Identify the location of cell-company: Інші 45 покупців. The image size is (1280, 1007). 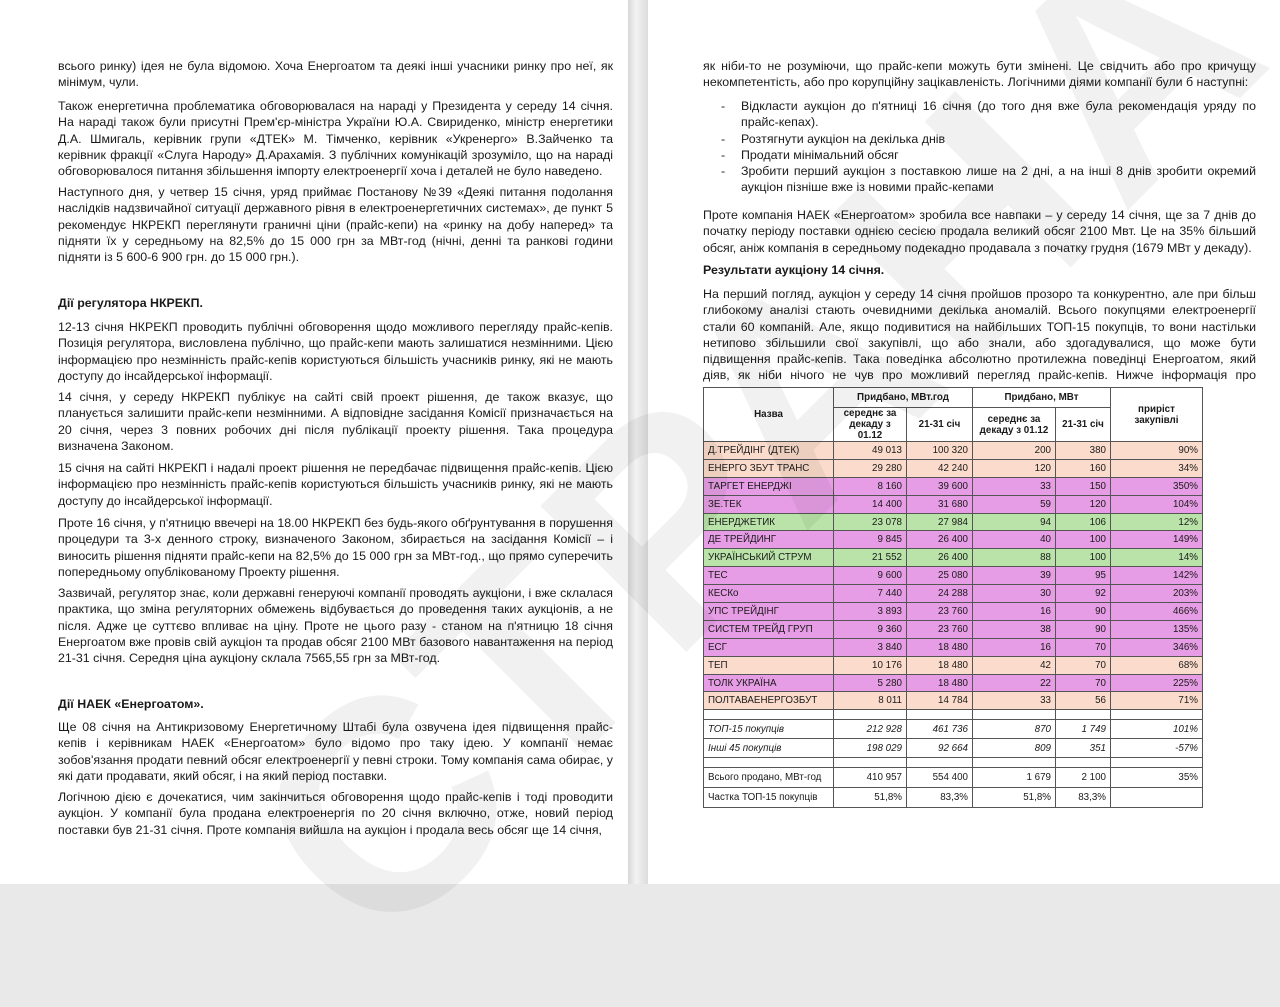
(768, 748).